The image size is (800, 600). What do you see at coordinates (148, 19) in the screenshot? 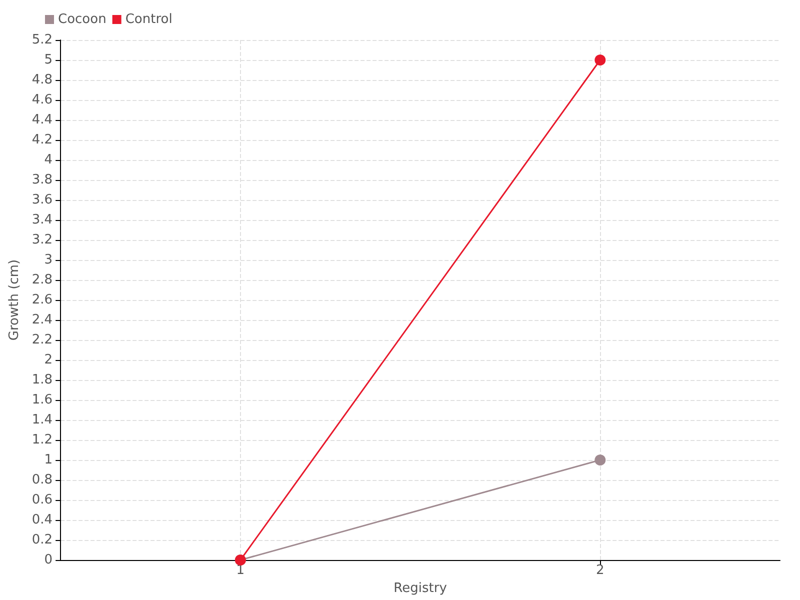
I see `legend-label: Control` at bounding box center [148, 19].